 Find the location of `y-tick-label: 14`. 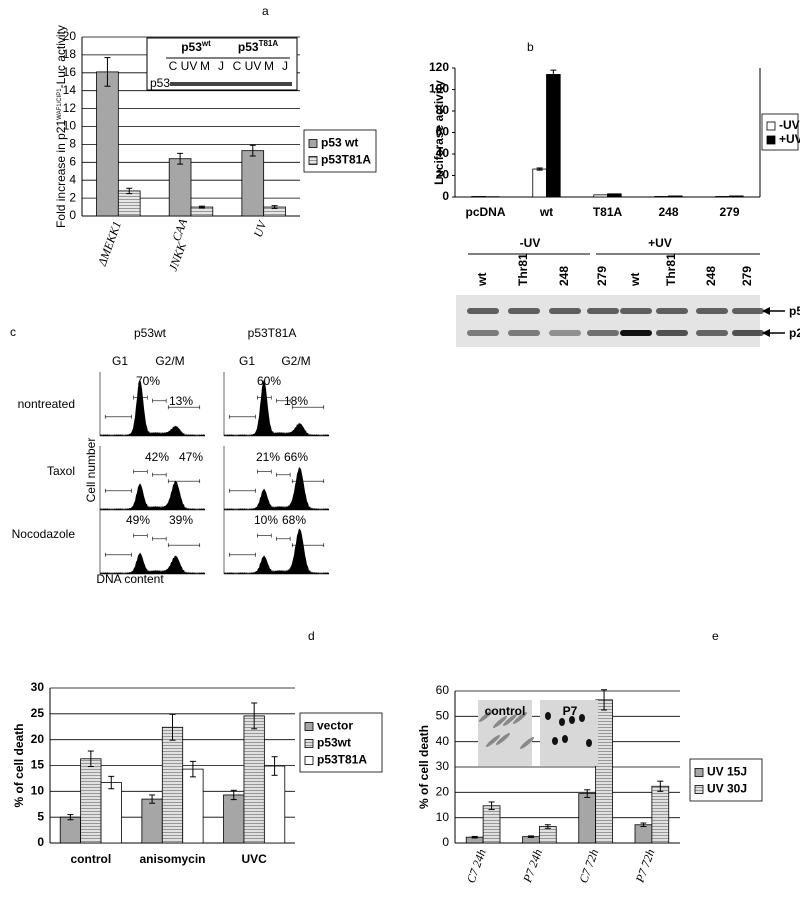

y-tick-label: 14 is located at coordinates (70, 90).